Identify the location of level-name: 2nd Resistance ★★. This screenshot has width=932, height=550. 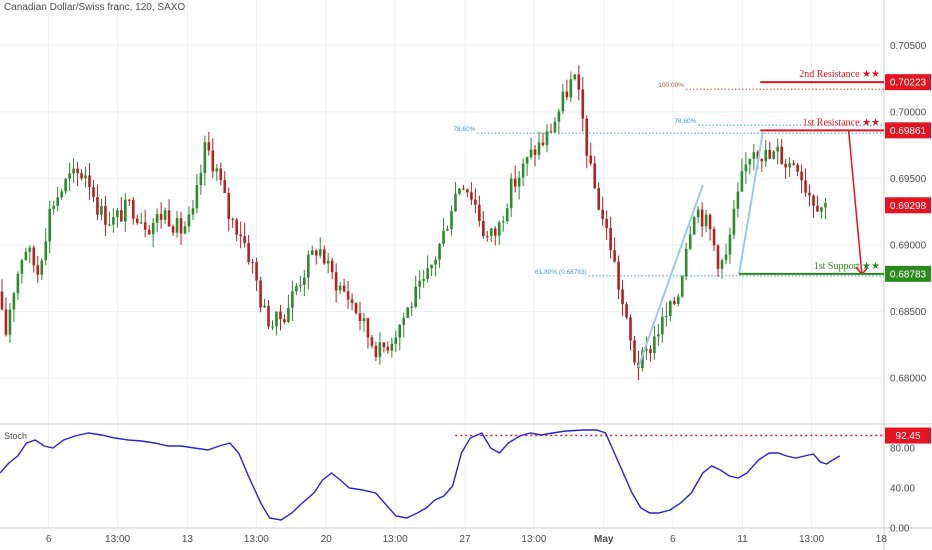
(839, 74).